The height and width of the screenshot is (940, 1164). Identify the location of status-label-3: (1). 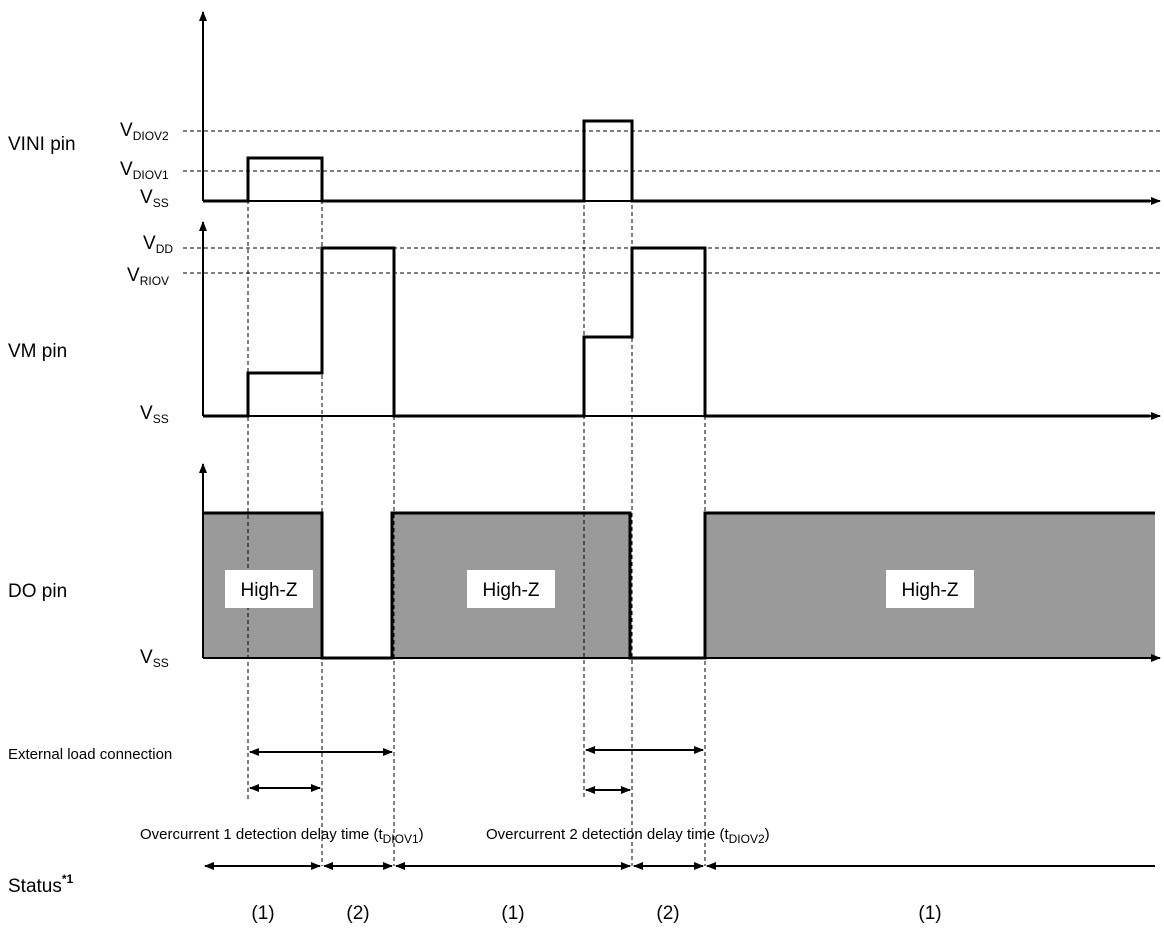
(512, 913).